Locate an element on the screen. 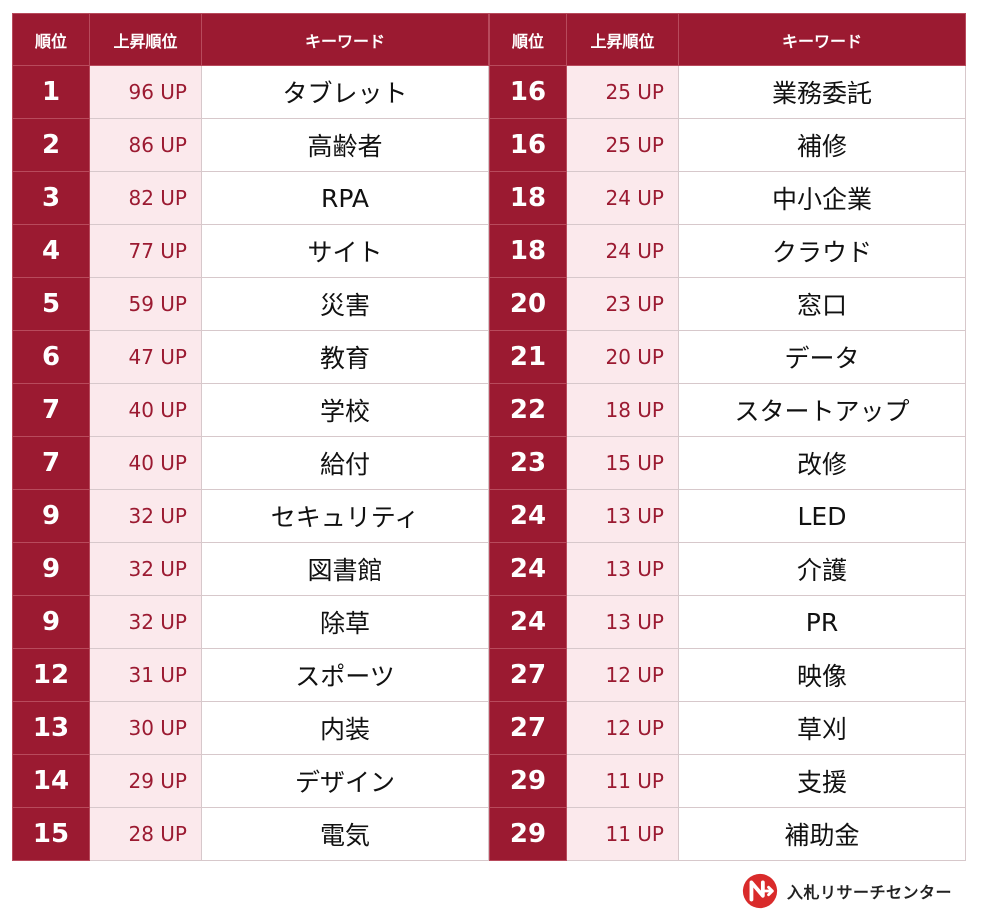 This screenshot has width=982, height=916. table-row: 2 86 UP 高齢者 is located at coordinates (250, 145).